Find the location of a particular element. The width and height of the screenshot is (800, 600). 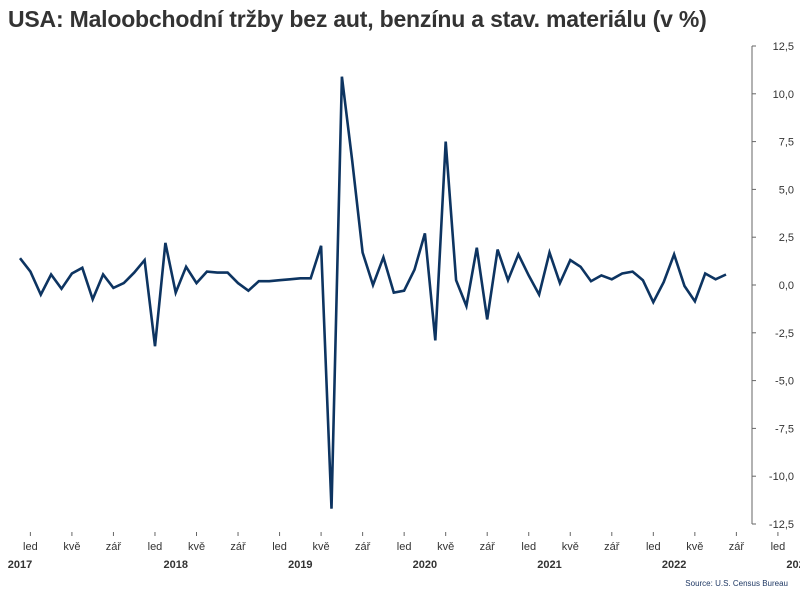

x-year-label: 2020 is located at coordinates (425, 565).